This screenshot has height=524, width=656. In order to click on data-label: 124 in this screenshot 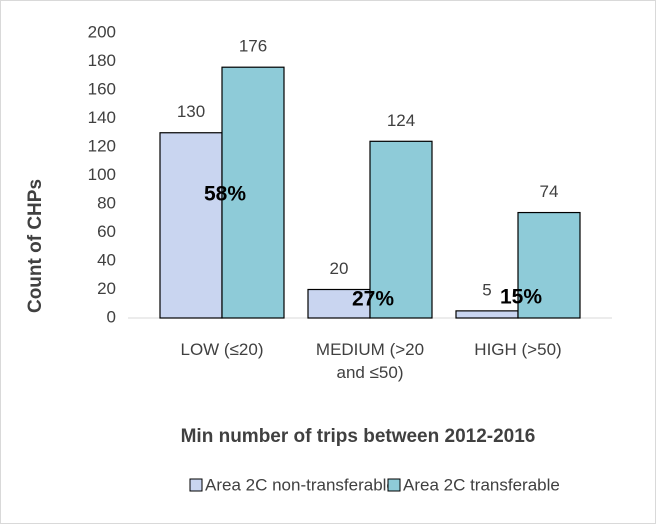, I will do `click(401, 120)`.